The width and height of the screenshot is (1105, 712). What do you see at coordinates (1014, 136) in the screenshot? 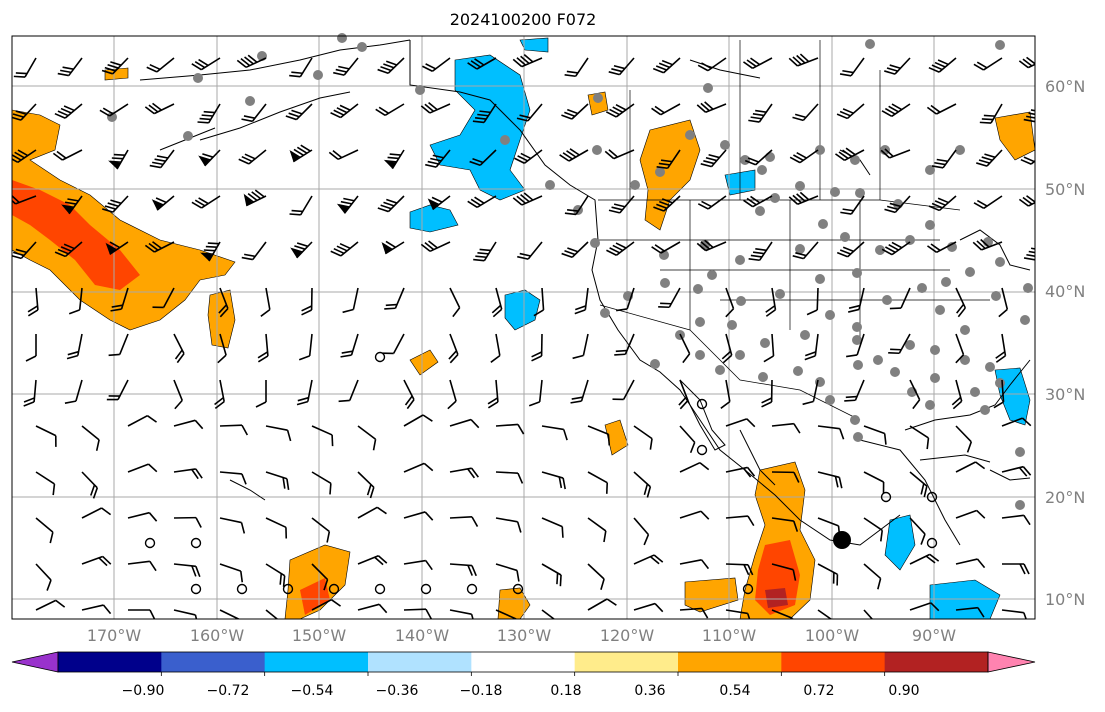
I see `contour-orange-l` at bounding box center [1014, 136].